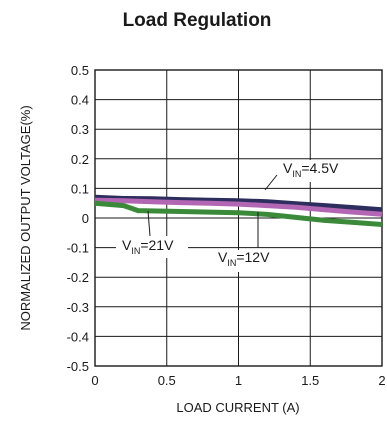  What do you see at coordinates (311, 169) in the screenshot?
I see `series-label-0: VIN=4.5V` at bounding box center [311, 169].